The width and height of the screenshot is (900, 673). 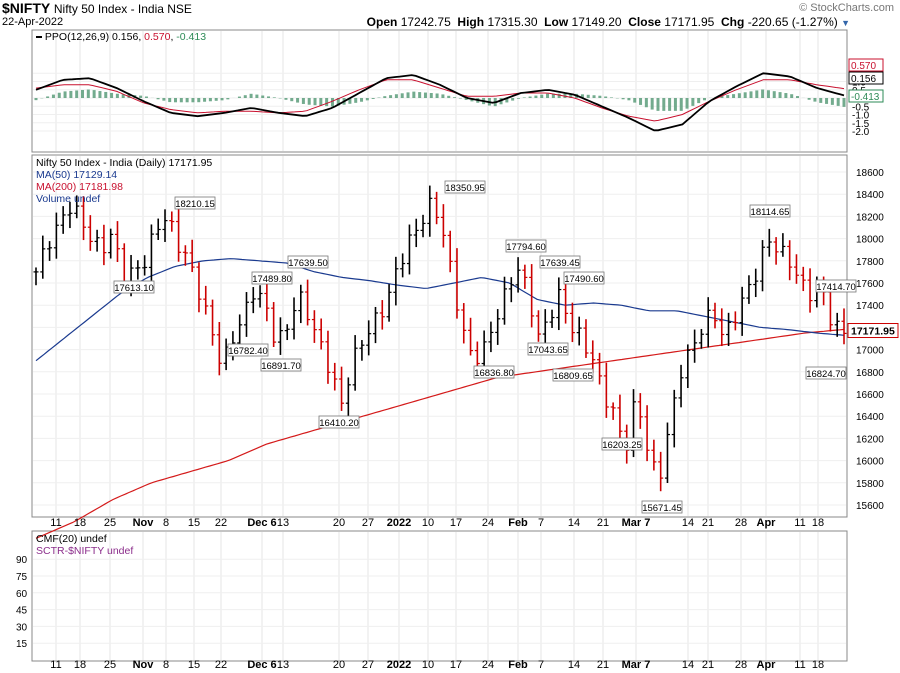 I want to click on x-tick-label: 2022, so click(x=399, y=523).